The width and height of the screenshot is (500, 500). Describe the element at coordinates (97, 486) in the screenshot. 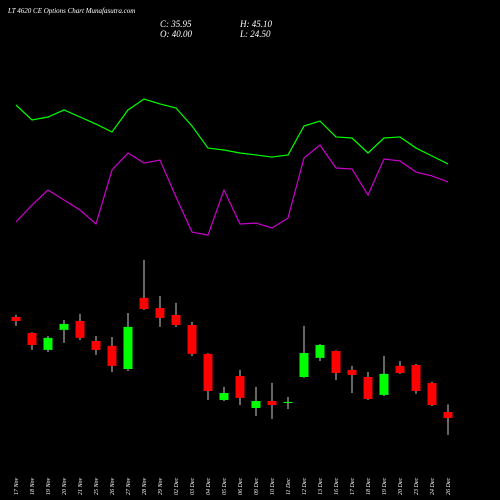

I see `x-tick-label: 25 Nov` at that location.